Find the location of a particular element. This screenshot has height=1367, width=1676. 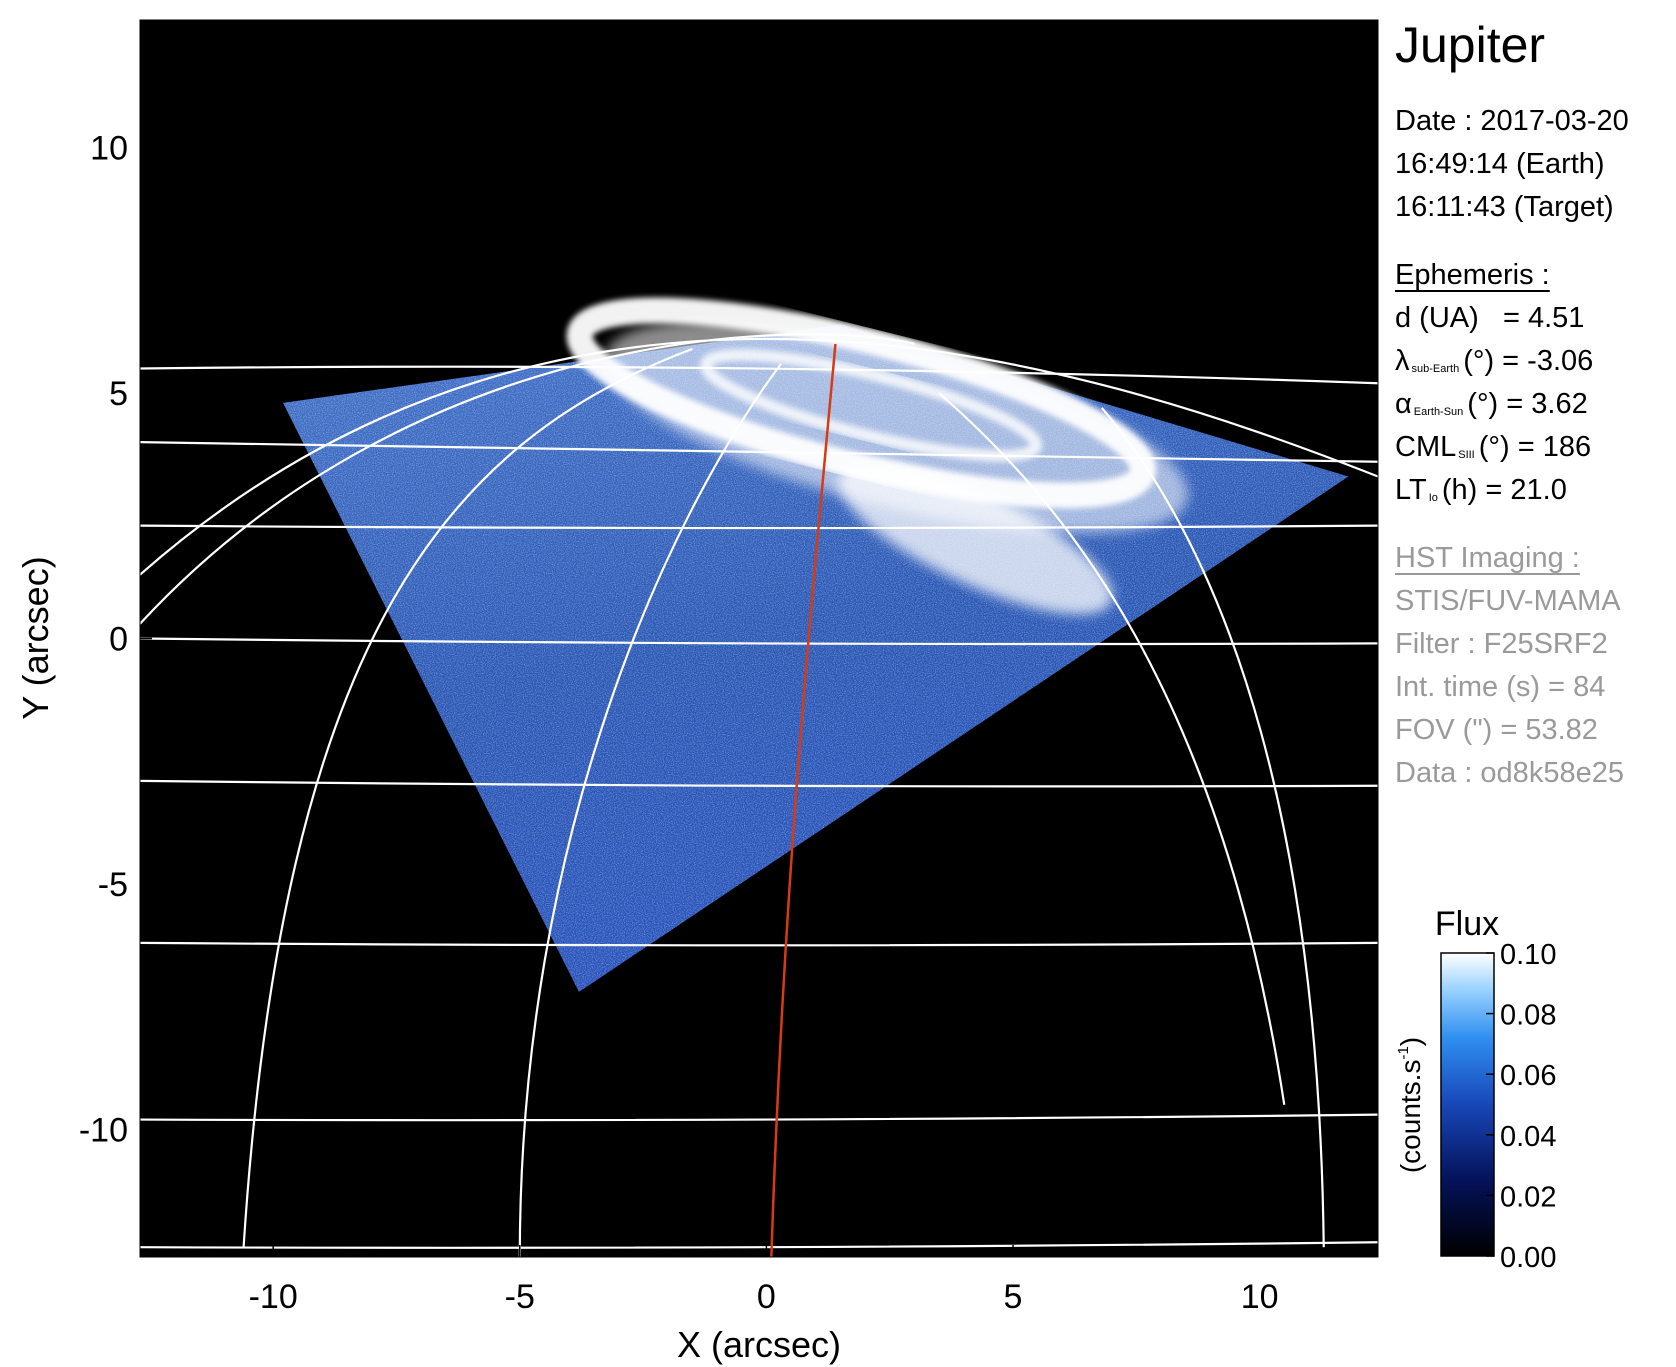

time-earth: 16:49:14 (Earth) is located at coordinates (1500, 164).